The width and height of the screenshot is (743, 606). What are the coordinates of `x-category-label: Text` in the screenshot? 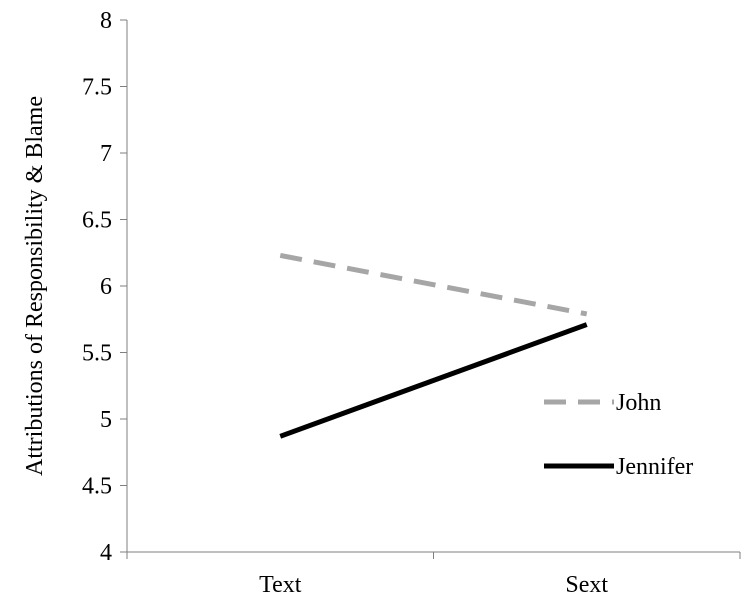 It's located at (280, 585).